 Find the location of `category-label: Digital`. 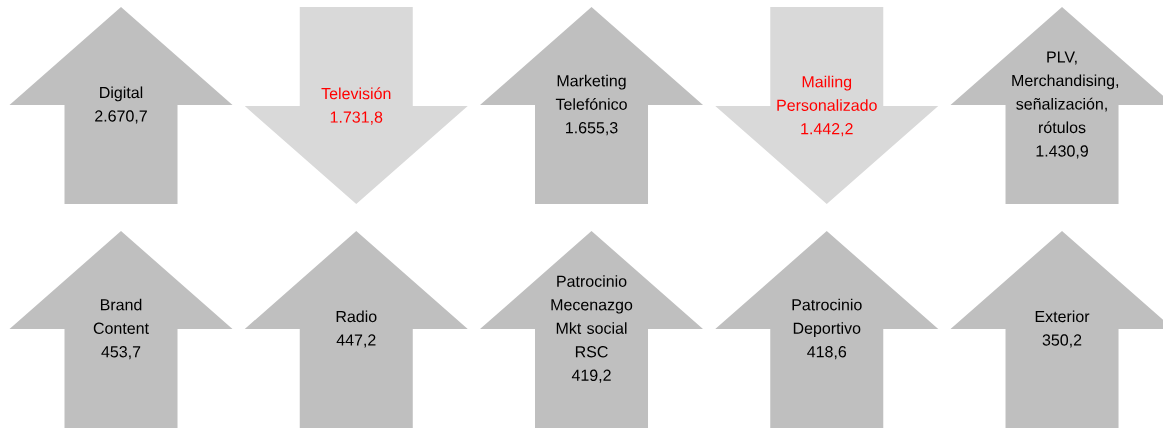

category-label: Digital is located at coordinates (121, 94).